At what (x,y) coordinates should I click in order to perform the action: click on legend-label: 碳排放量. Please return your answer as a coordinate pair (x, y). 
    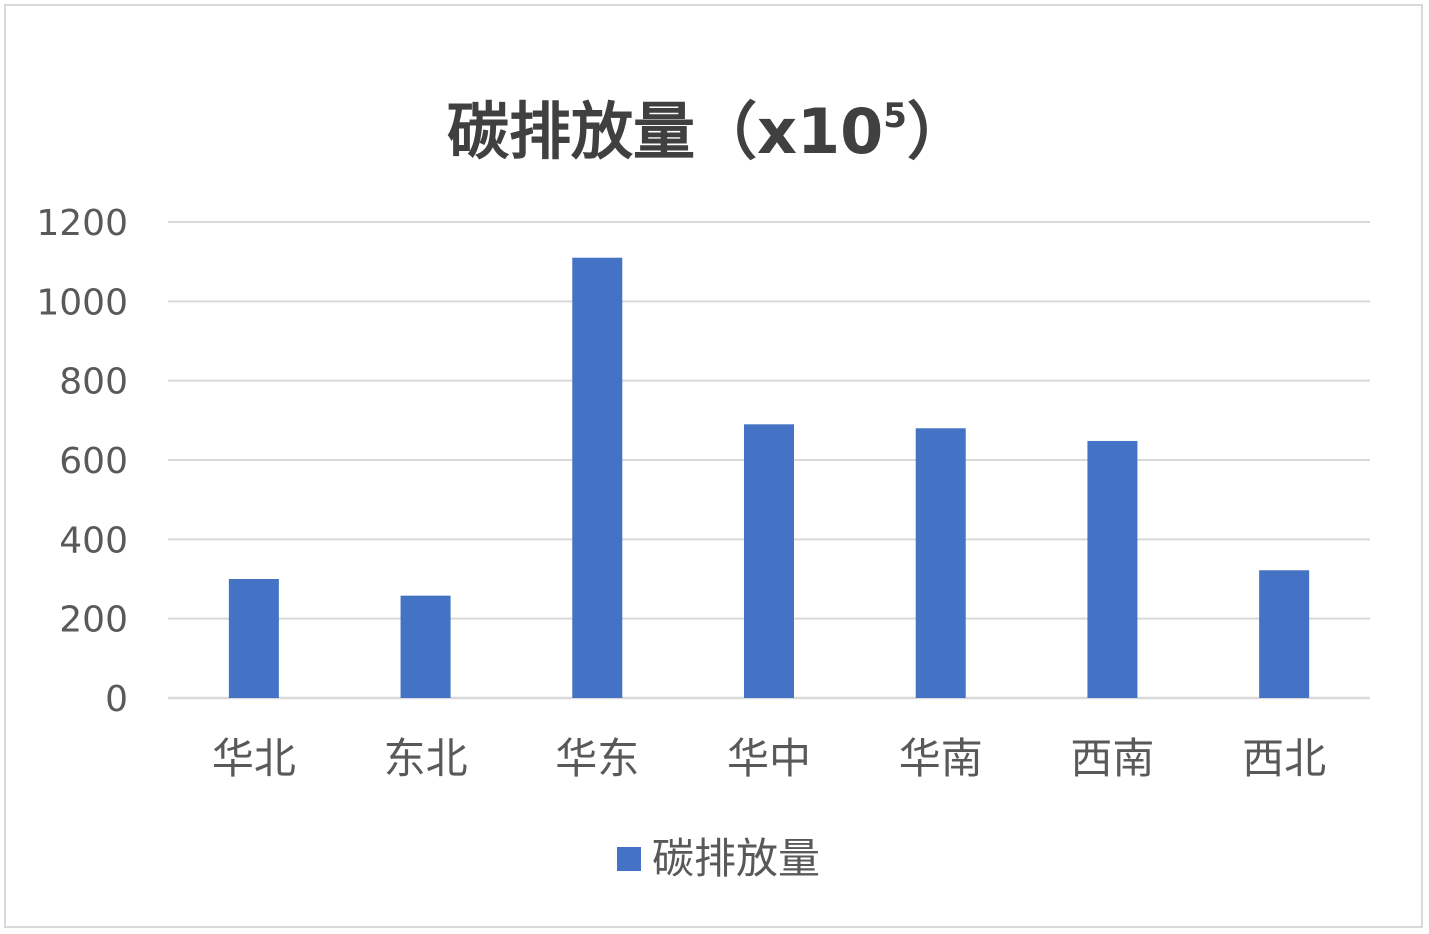
    Looking at the image, I should click on (736, 858).